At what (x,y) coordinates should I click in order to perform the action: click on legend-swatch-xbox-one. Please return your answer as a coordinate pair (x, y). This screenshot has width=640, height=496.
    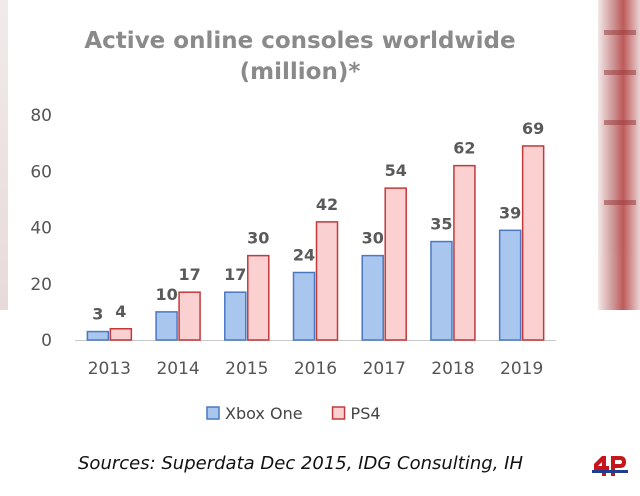
    Looking at the image, I should click on (213, 413).